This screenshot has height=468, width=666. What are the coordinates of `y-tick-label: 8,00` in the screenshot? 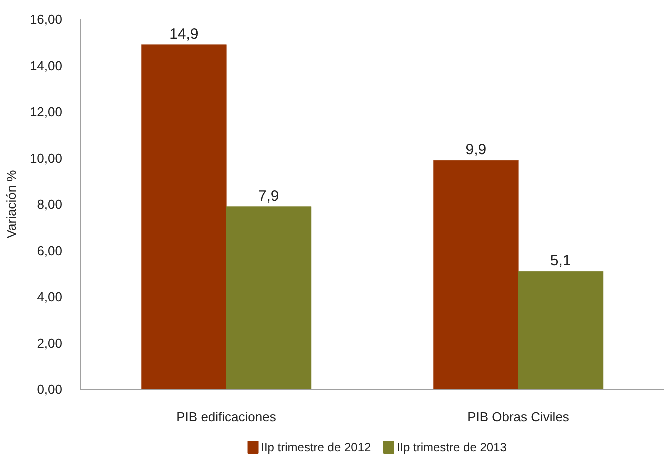 It's located at (50, 204).